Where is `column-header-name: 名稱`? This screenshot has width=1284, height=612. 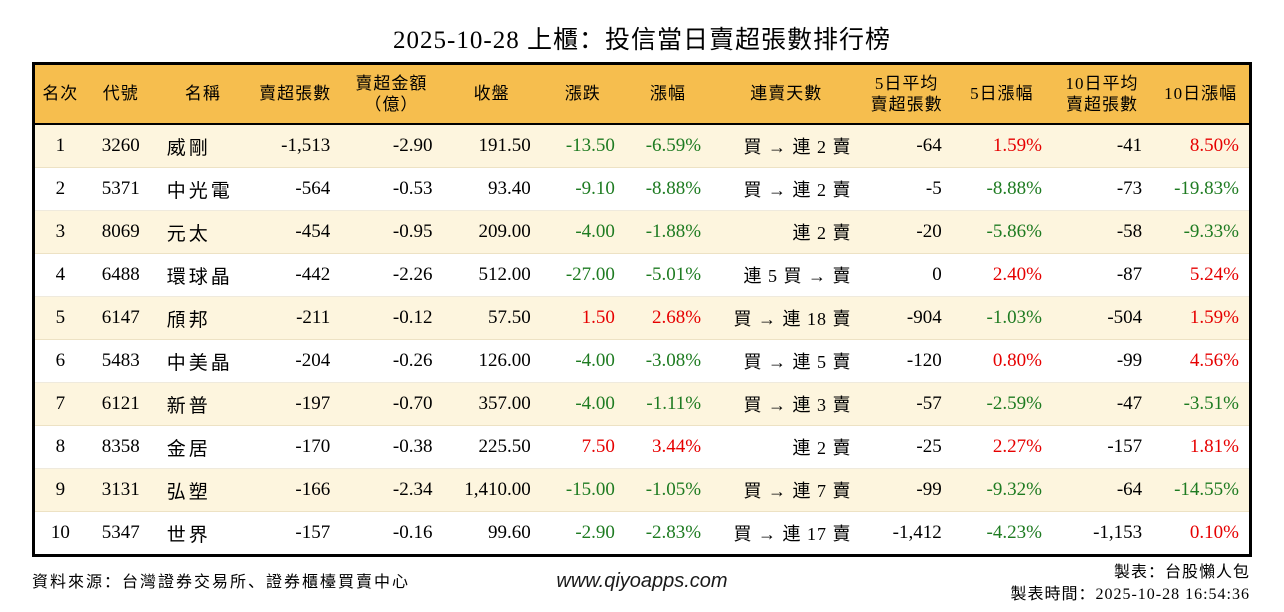 column-header-name: 名稱 is located at coordinates (203, 94).